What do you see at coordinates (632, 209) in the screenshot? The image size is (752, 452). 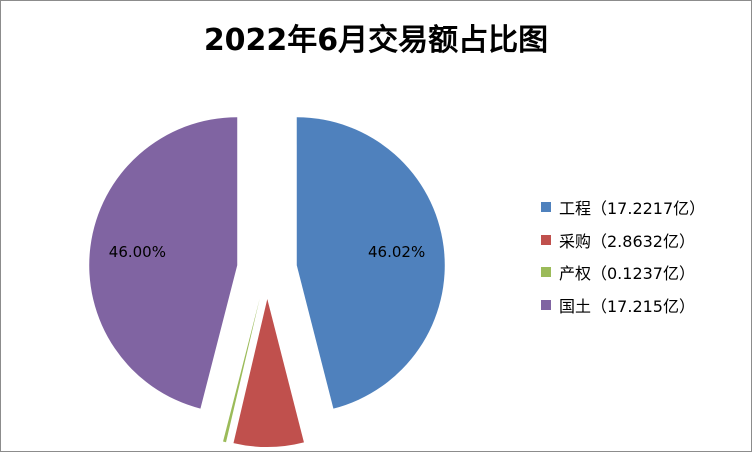 I see `legend-label-工程: 工程（17.2217亿）` at bounding box center [632, 209].